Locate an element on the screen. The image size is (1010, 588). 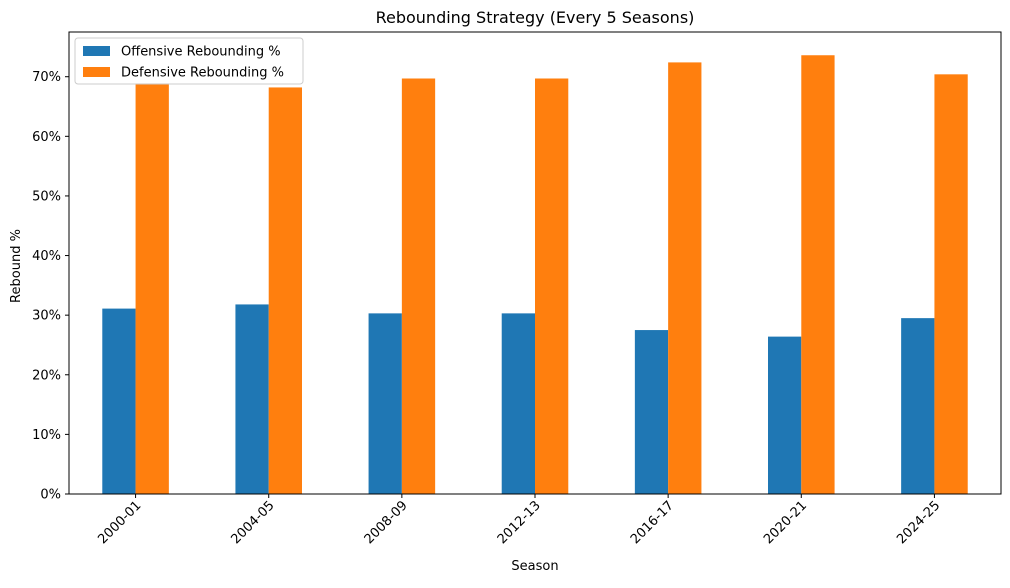
x-axis-label: Season is located at coordinates (534, 566).